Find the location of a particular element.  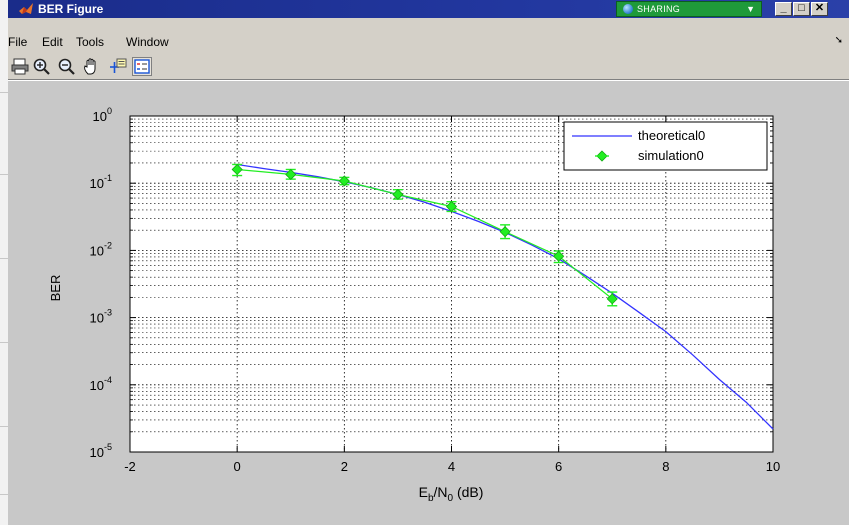

print-icon is located at coordinates (20, 66).